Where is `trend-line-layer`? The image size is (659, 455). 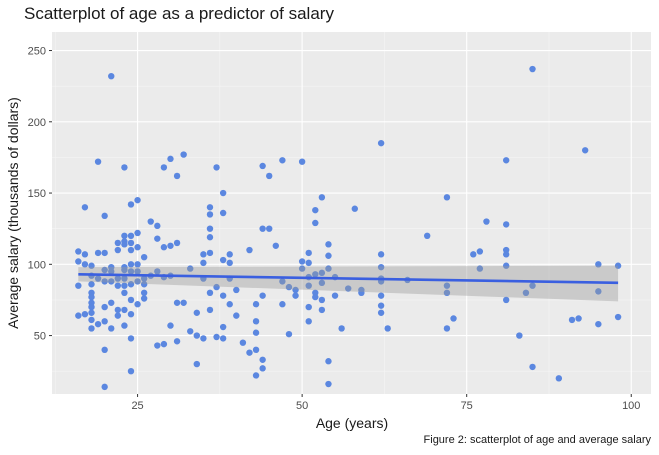
trend-line-layer is located at coordinates (348, 283).